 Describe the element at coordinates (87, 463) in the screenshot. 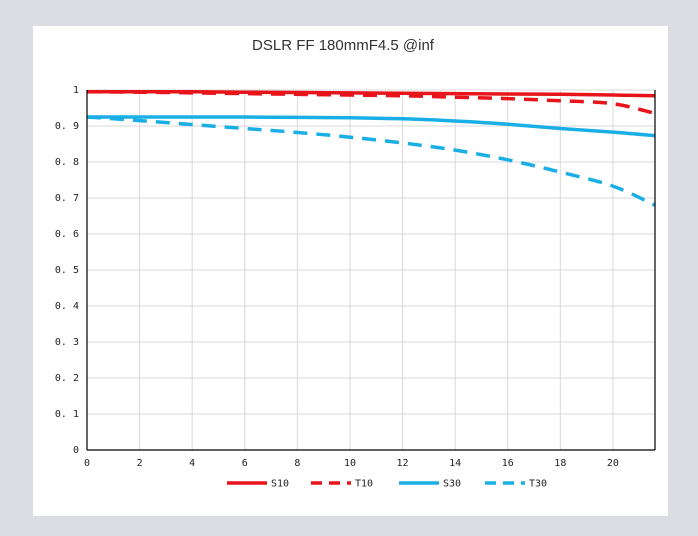

I see `x-tick-label: 0` at that location.